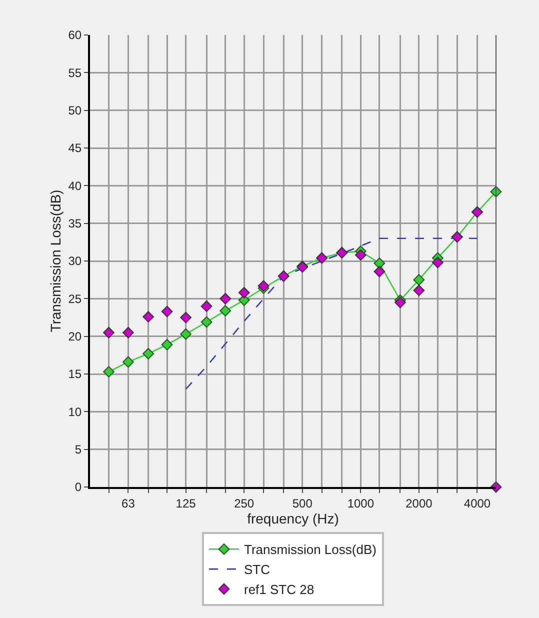 The width and height of the screenshot is (539, 618). I want to click on legend-label: STC, so click(257, 570).